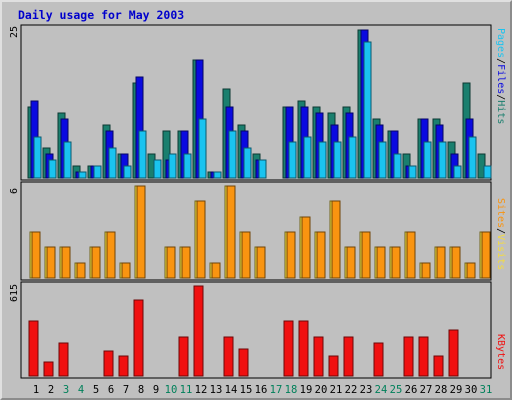 The image size is (512, 403). Describe the element at coordinates (411, 390) in the screenshot. I see `x-tick-label-26: 26` at that location.